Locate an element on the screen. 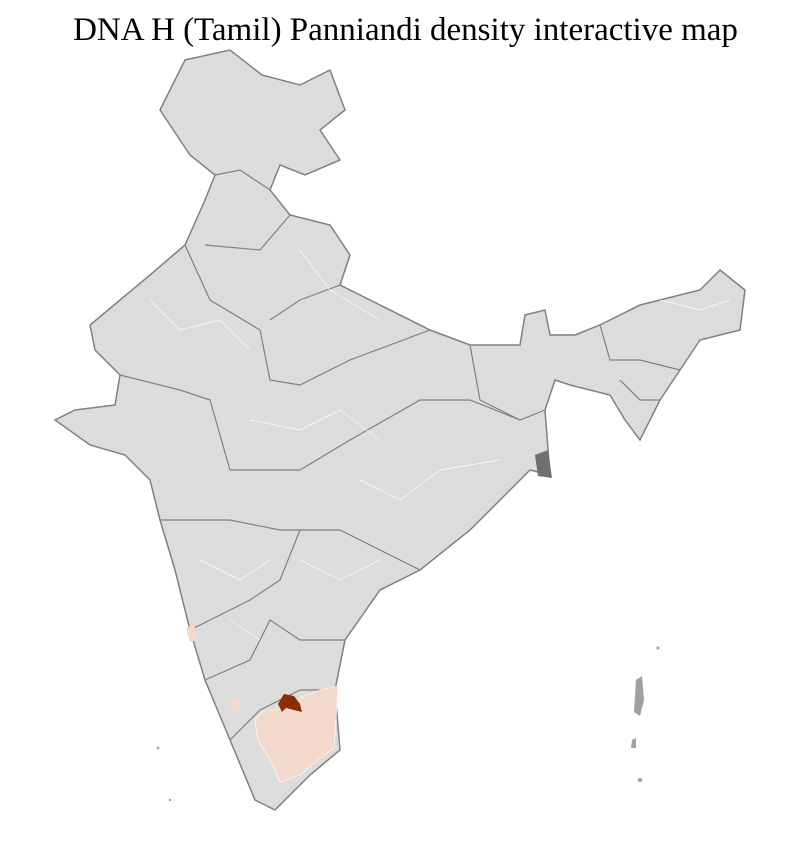 The width and height of the screenshot is (811, 859). low-density-region-tamil-nadu is located at coordinates (296, 734).